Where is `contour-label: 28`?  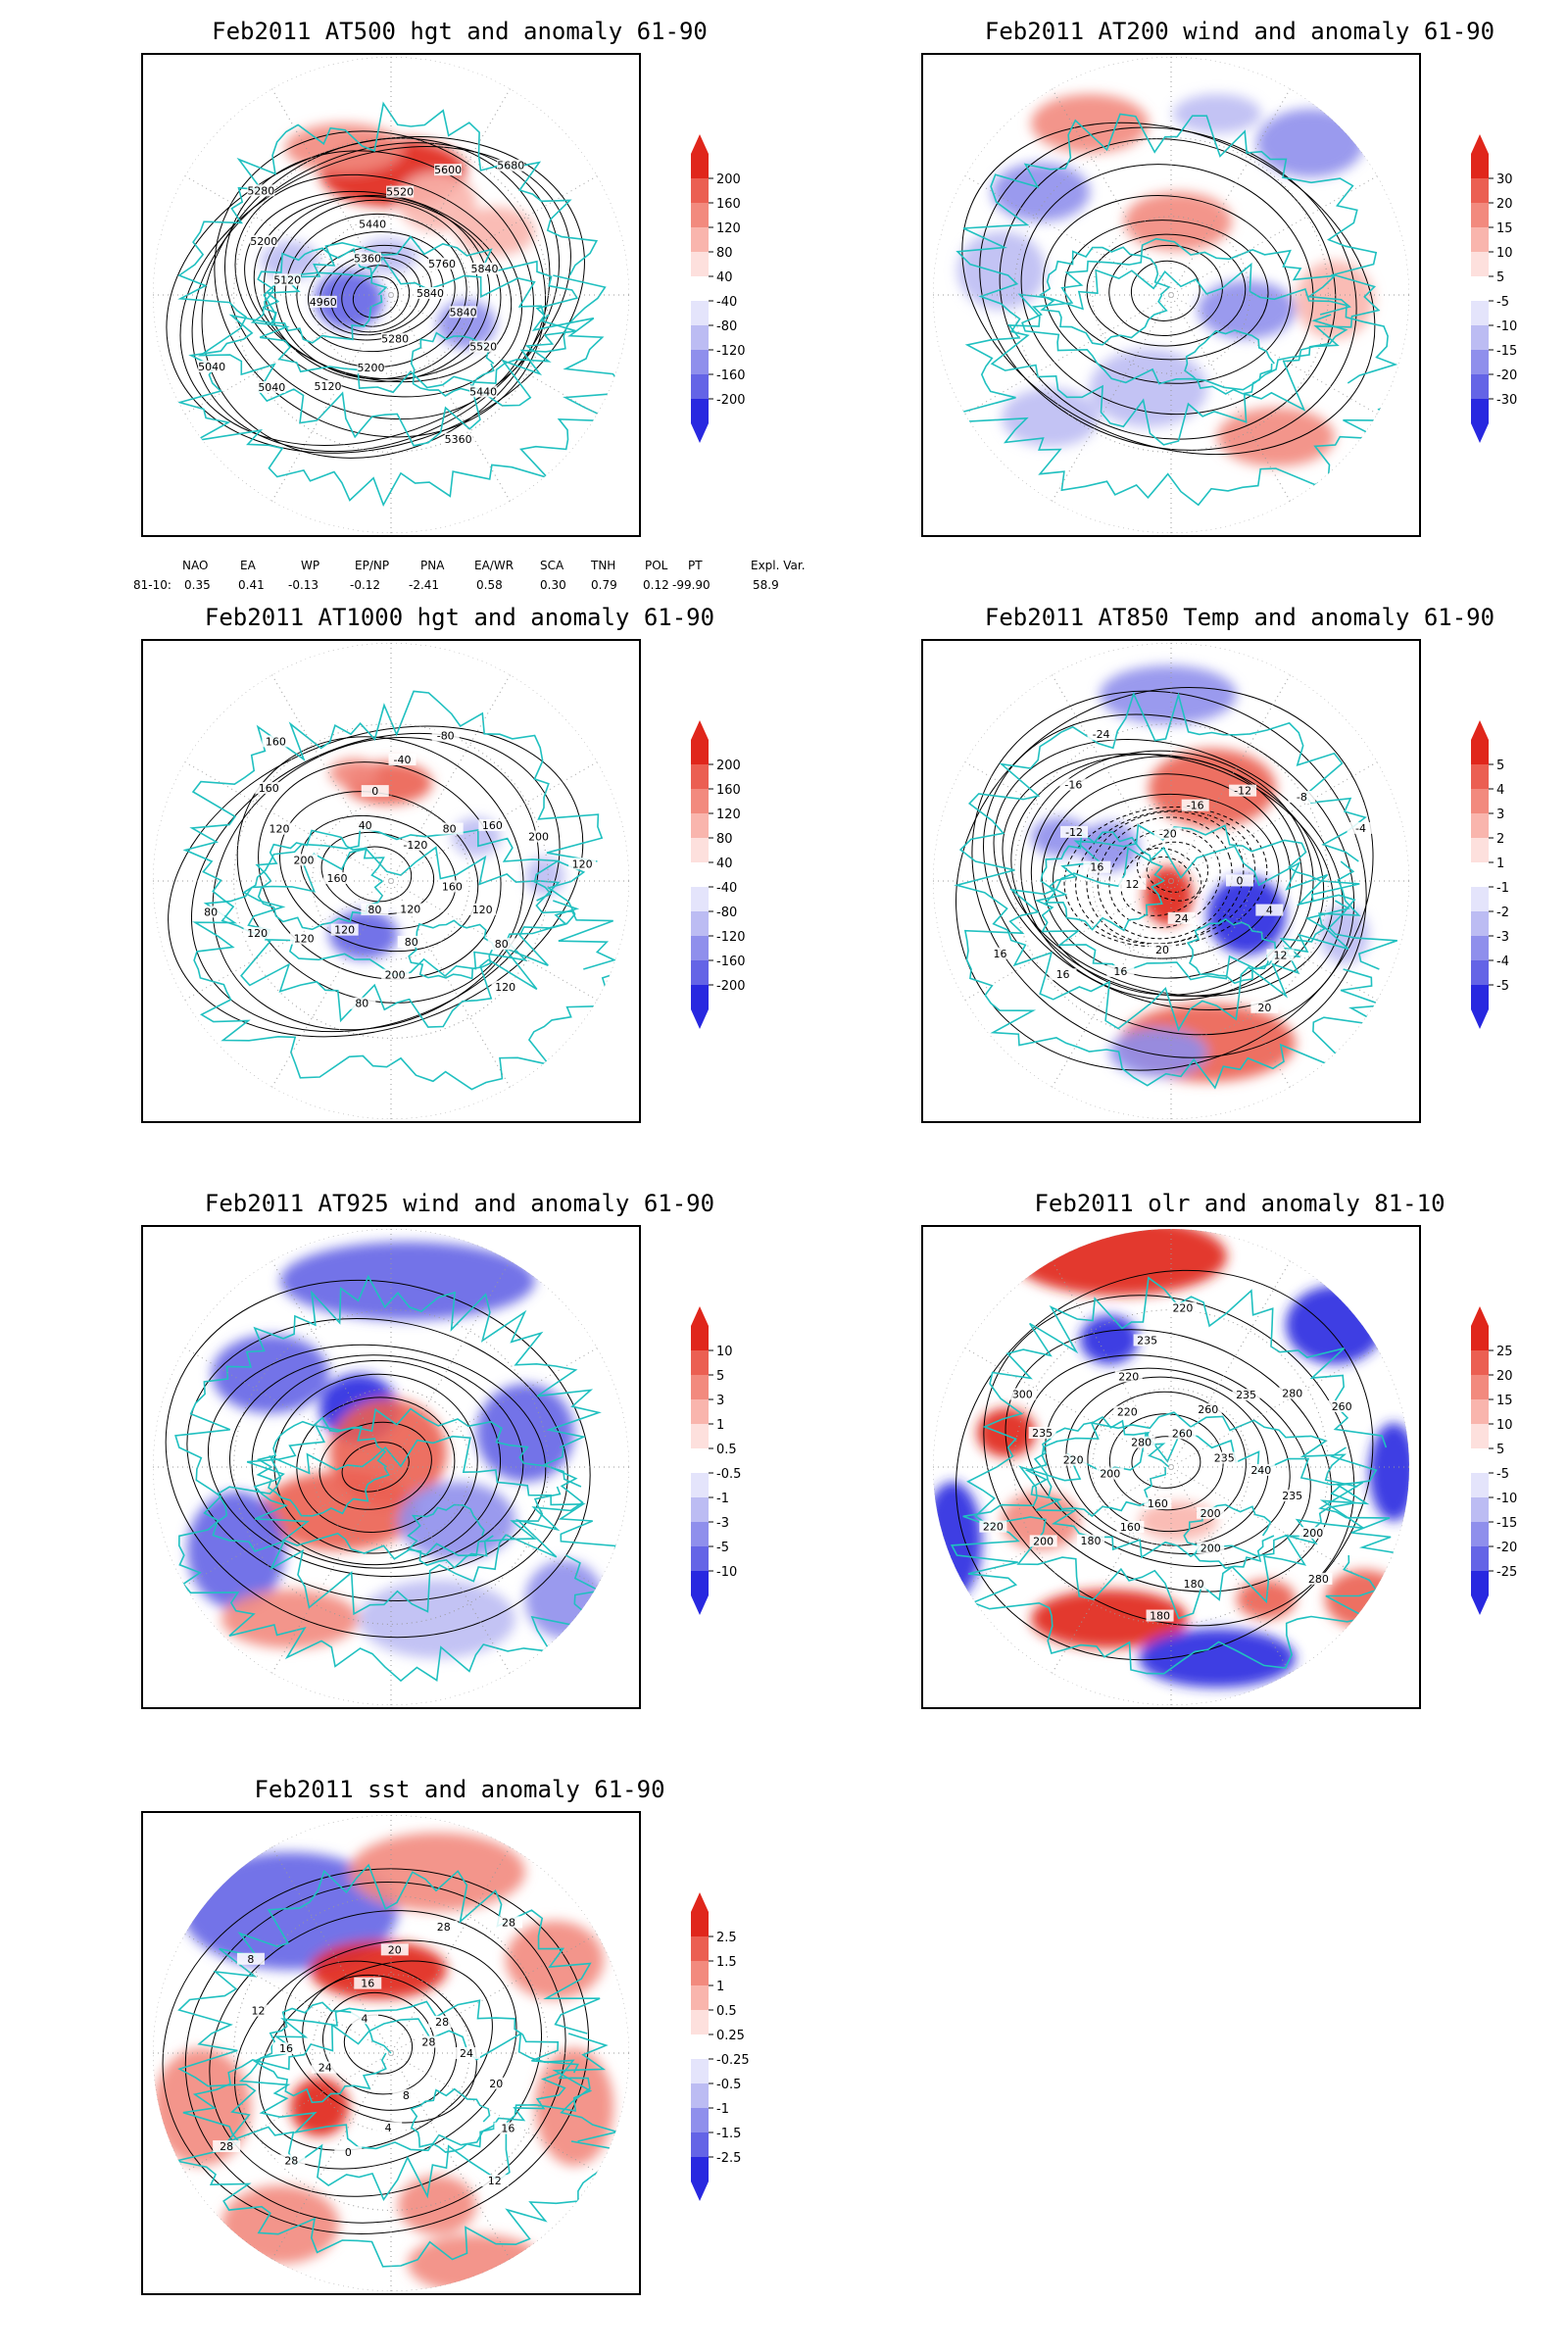 contour-label: 28 is located at coordinates (444, 1927).